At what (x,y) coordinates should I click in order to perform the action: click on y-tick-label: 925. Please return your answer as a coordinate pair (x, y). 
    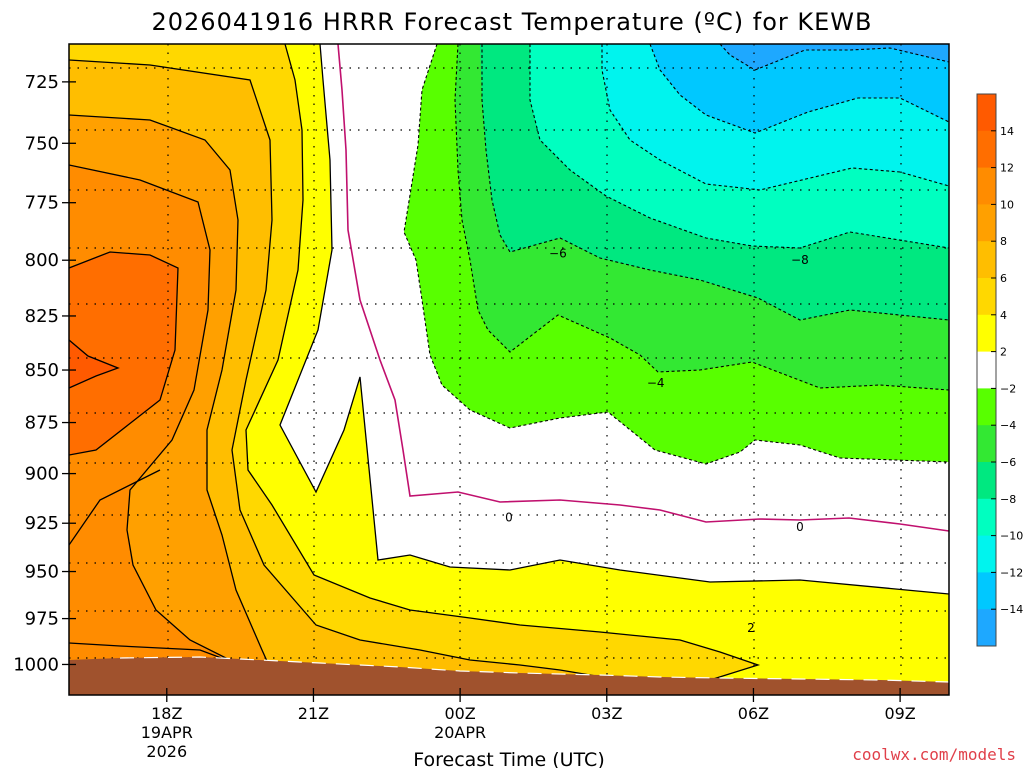
    Looking at the image, I should click on (42, 523).